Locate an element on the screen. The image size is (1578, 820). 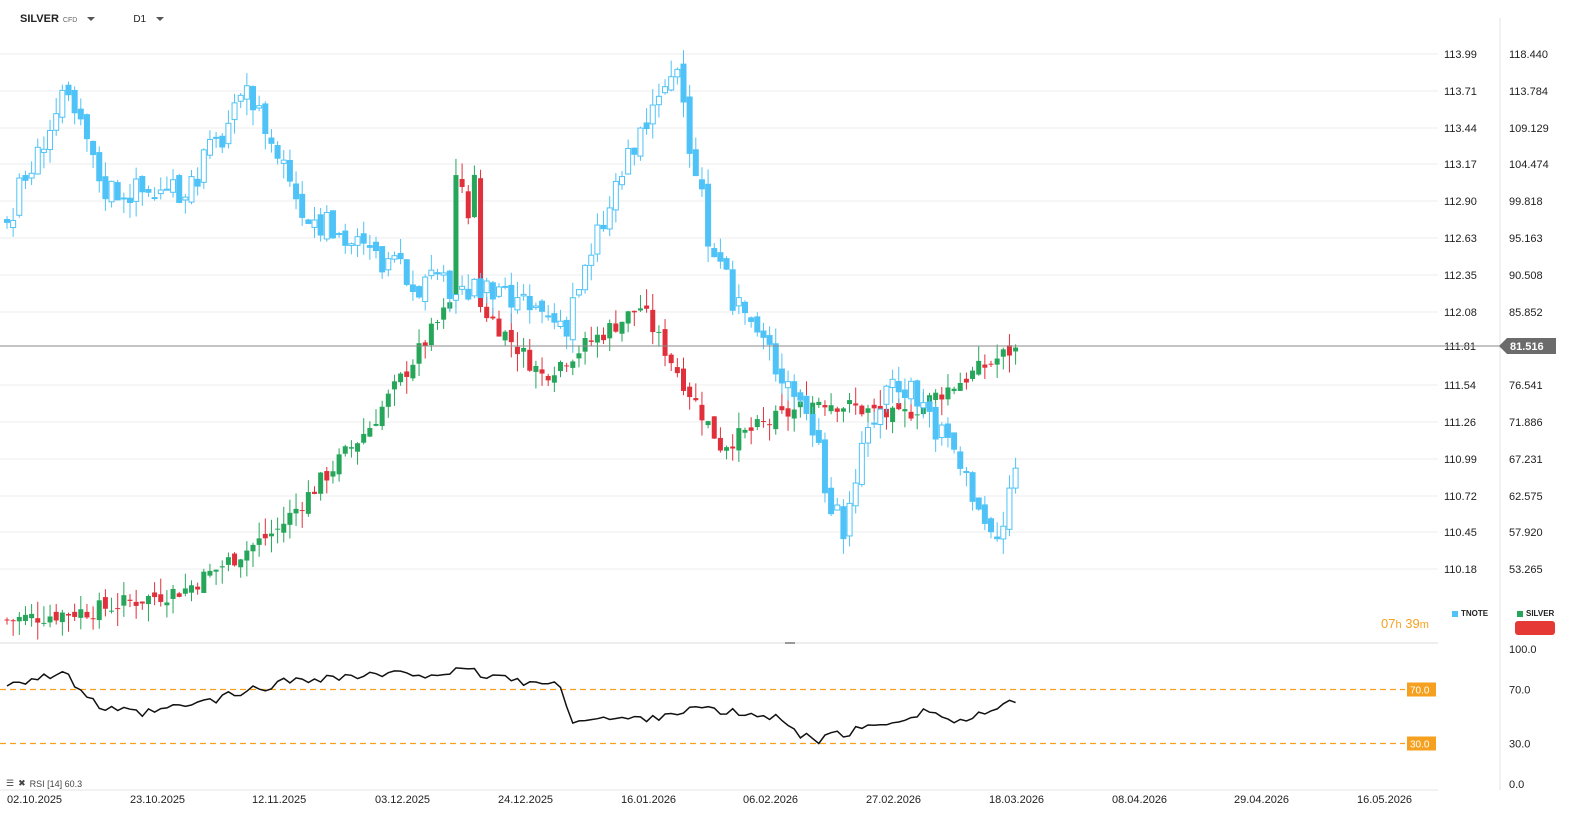
close-icon: ✖ is located at coordinates (22, 783).